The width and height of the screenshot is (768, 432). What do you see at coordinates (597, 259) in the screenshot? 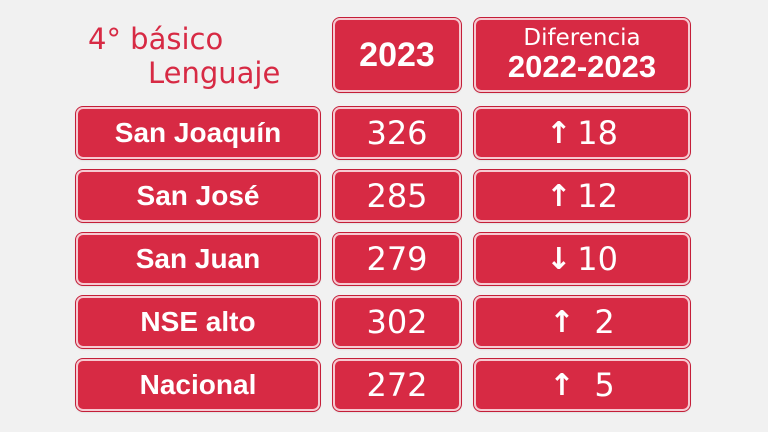
I see `difference-value: 10` at bounding box center [597, 259].